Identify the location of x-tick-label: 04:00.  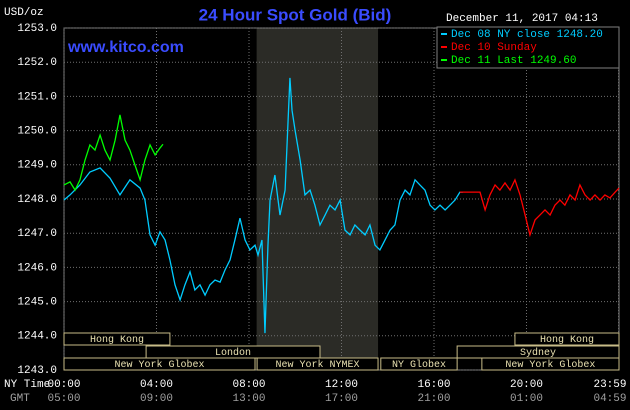
(156, 385).